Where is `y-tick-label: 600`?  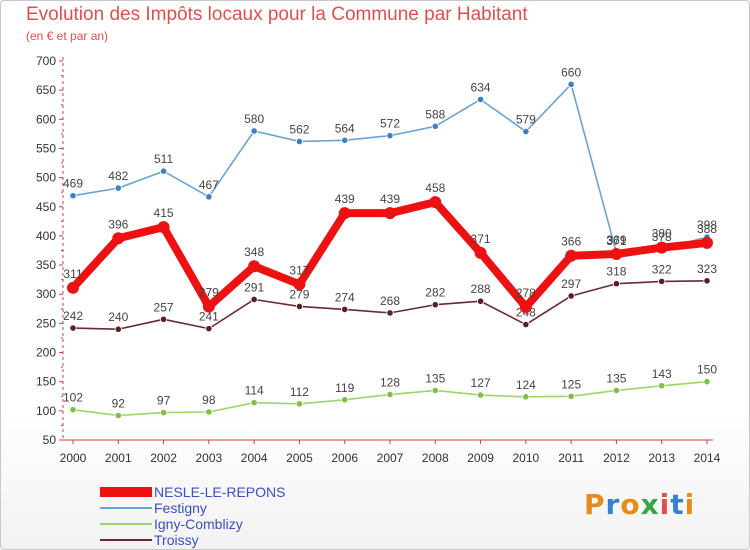
y-tick-label: 600 is located at coordinates (46, 119).